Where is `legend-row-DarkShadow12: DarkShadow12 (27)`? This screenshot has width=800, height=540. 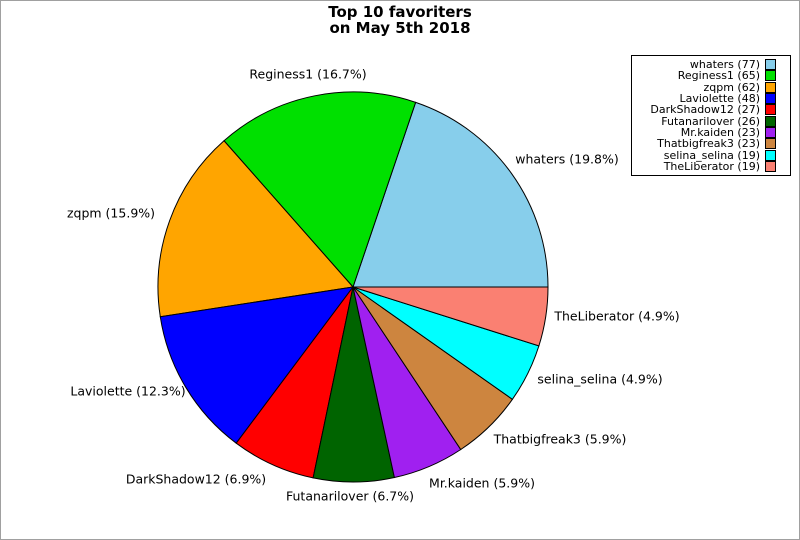 legend-row-DarkShadow12: DarkShadow12 (27) is located at coordinates (711, 110).